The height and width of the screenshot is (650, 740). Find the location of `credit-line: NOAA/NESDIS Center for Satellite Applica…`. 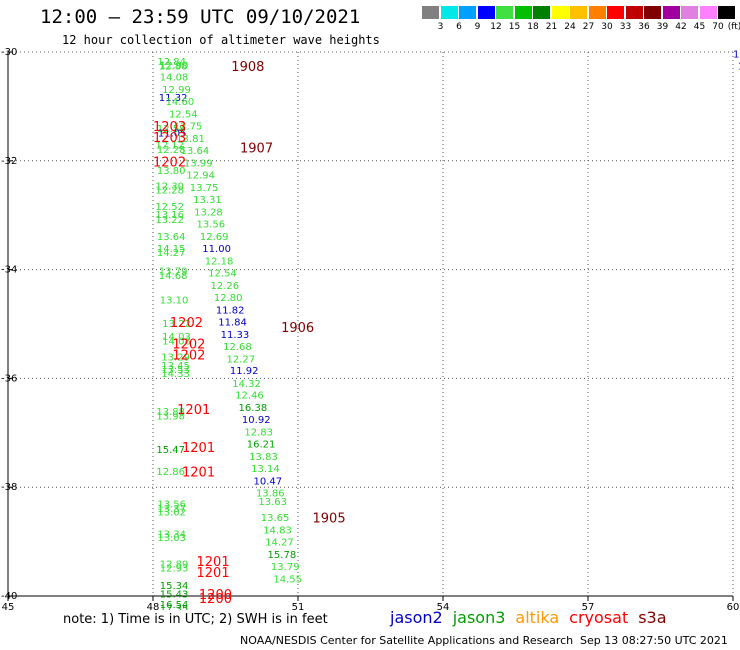

credit-line: NOAA/NESDIS Center for Satellite Applica… is located at coordinates (407, 640).